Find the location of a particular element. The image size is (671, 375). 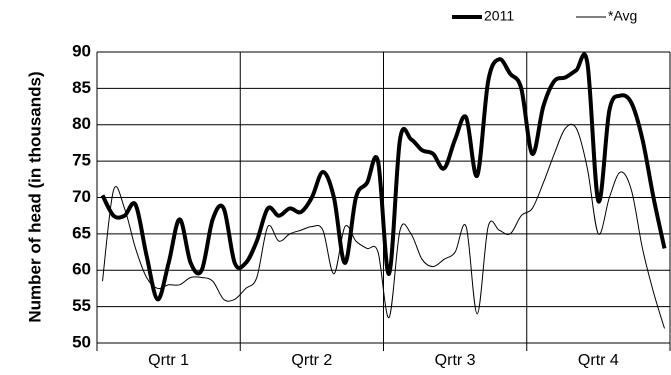

y-tick-label: 75 is located at coordinates (81, 160).